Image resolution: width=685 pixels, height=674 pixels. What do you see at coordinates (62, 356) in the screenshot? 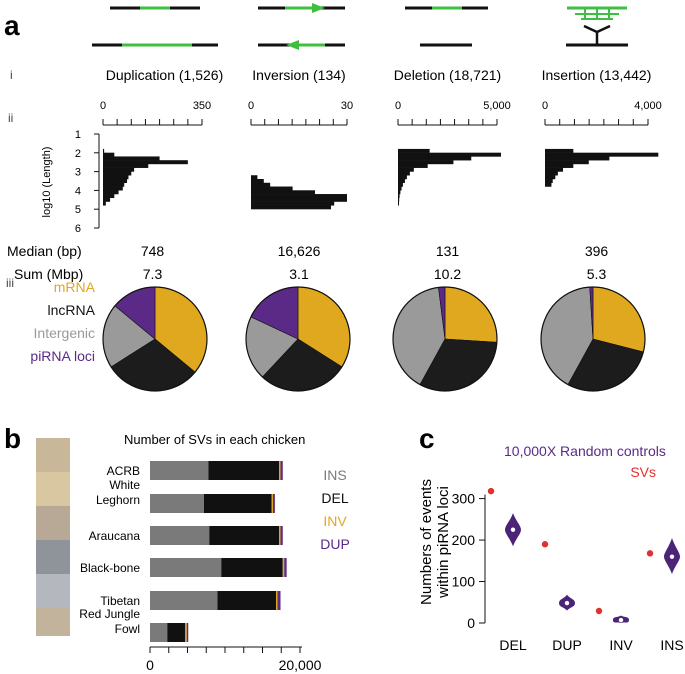
I see `pie-legend-label: piRNA loci` at bounding box center [62, 356].